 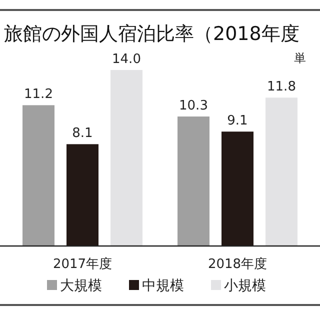 What do you see at coordinates (281, 87) in the screenshot?
I see `data-label: 11.8` at bounding box center [281, 87].